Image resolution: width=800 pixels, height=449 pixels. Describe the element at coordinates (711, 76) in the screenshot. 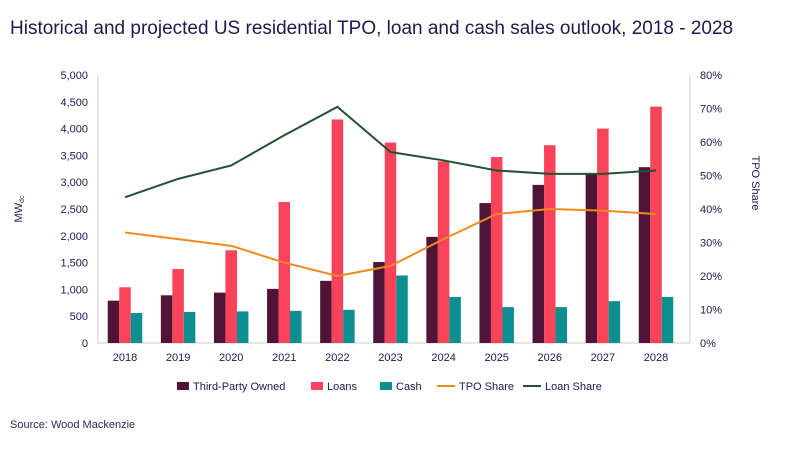

I see `y2-tick-label: 80%` at that location.